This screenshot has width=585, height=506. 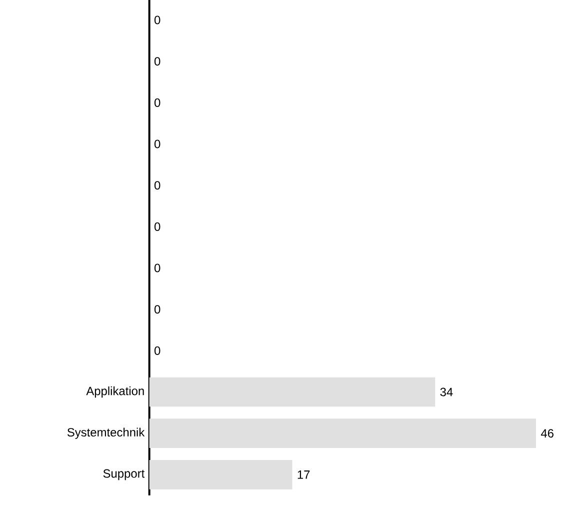 What do you see at coordinates (446, 392) in the screenshot?
I see `data-label: 34` at bounding box center [446, 392].